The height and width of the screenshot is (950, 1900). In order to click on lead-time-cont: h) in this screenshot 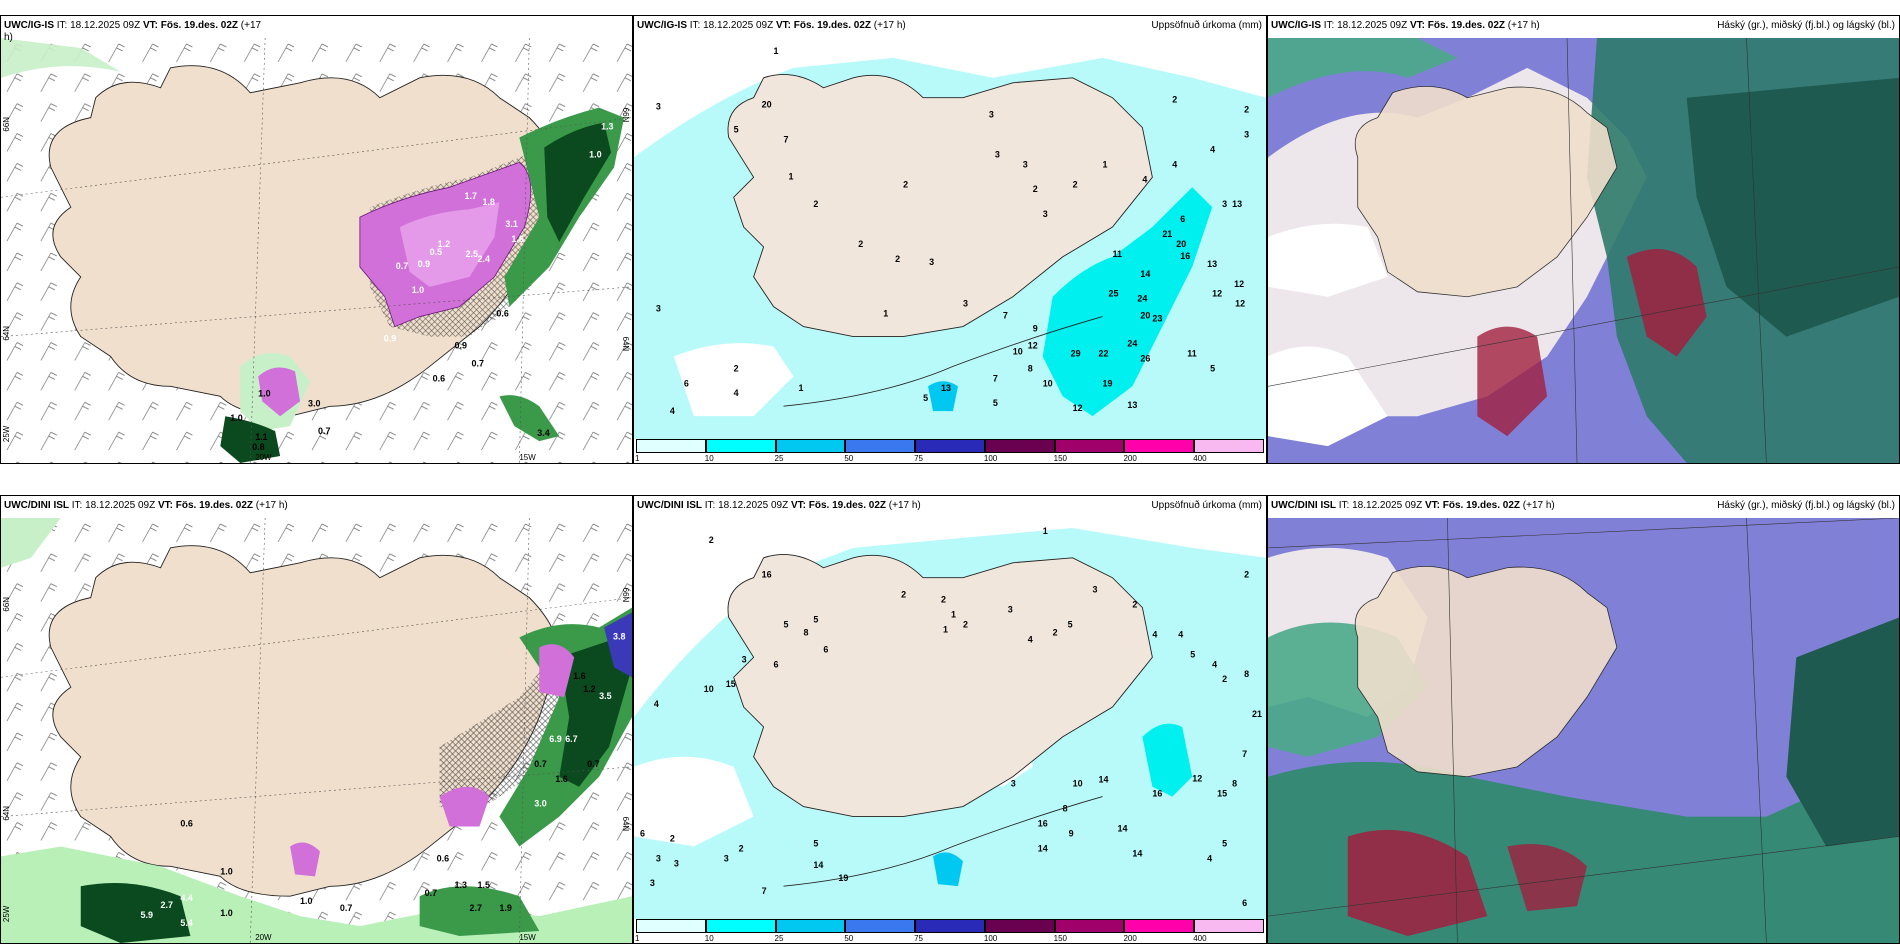, I will do `click(8, 37)`.